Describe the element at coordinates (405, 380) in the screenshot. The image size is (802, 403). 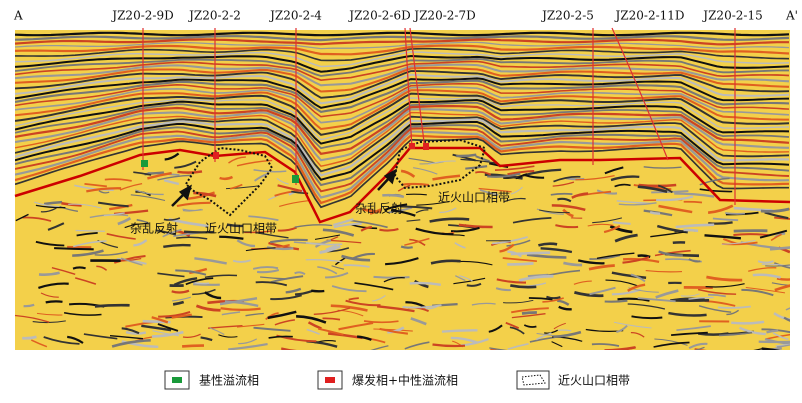
I see `legend-label: 爆发相+中性溢流相` at that location.